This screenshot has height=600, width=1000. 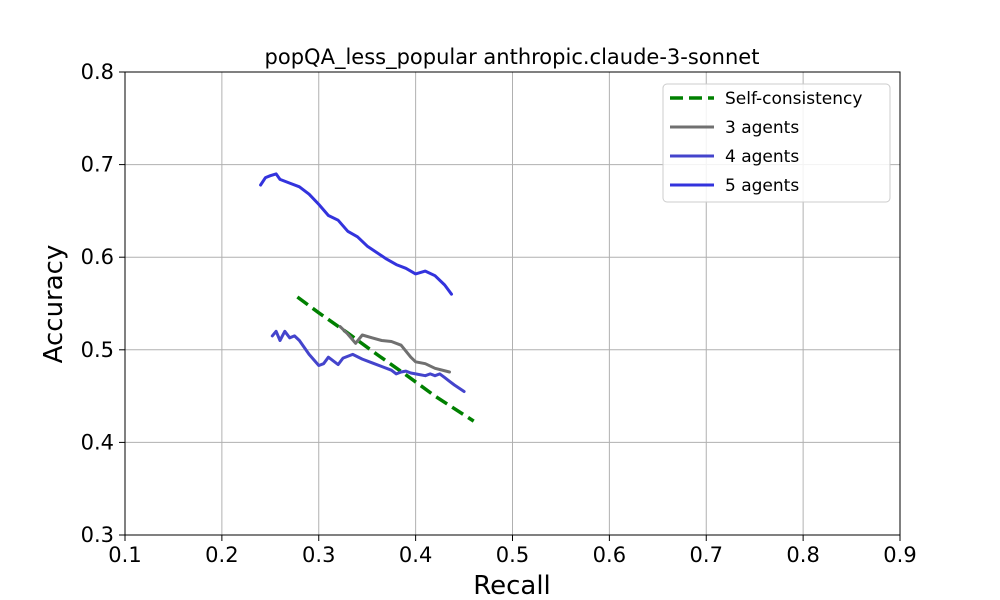 I want to click on legend-label-4: 5 agents, so click(x=762, y=186).